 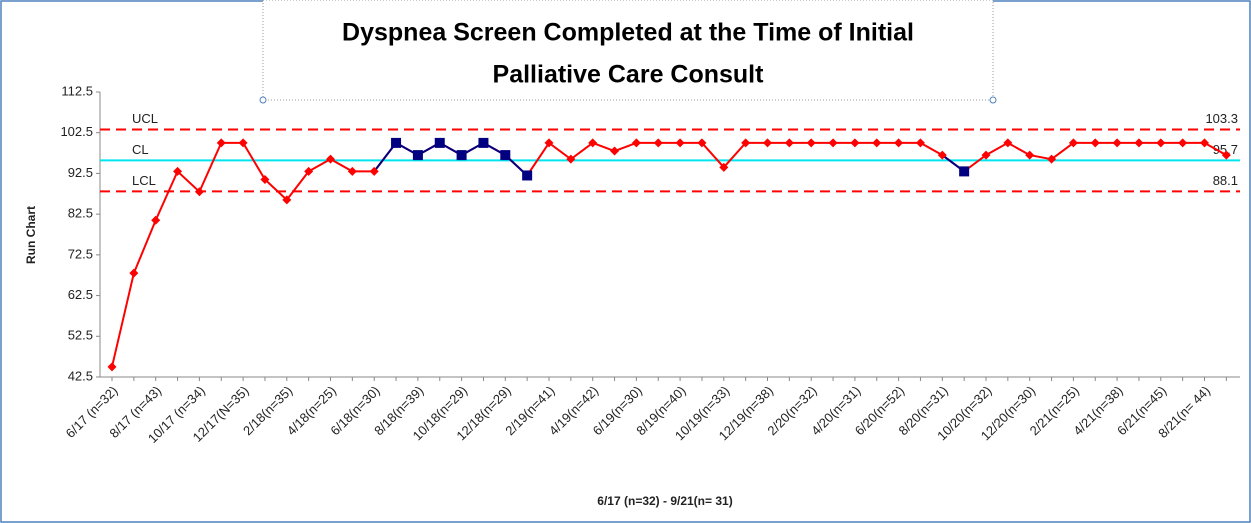 What do you see at coordinates (1221, 118) in the screenshot?
I see `control-line-value: 103.3` at bounding box center [1221, 118].